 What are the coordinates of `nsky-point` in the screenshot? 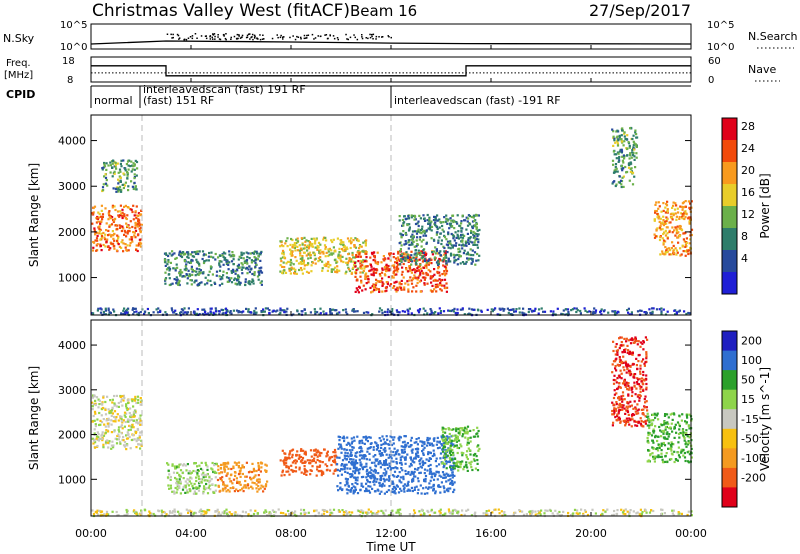 It's located at (214, 34).